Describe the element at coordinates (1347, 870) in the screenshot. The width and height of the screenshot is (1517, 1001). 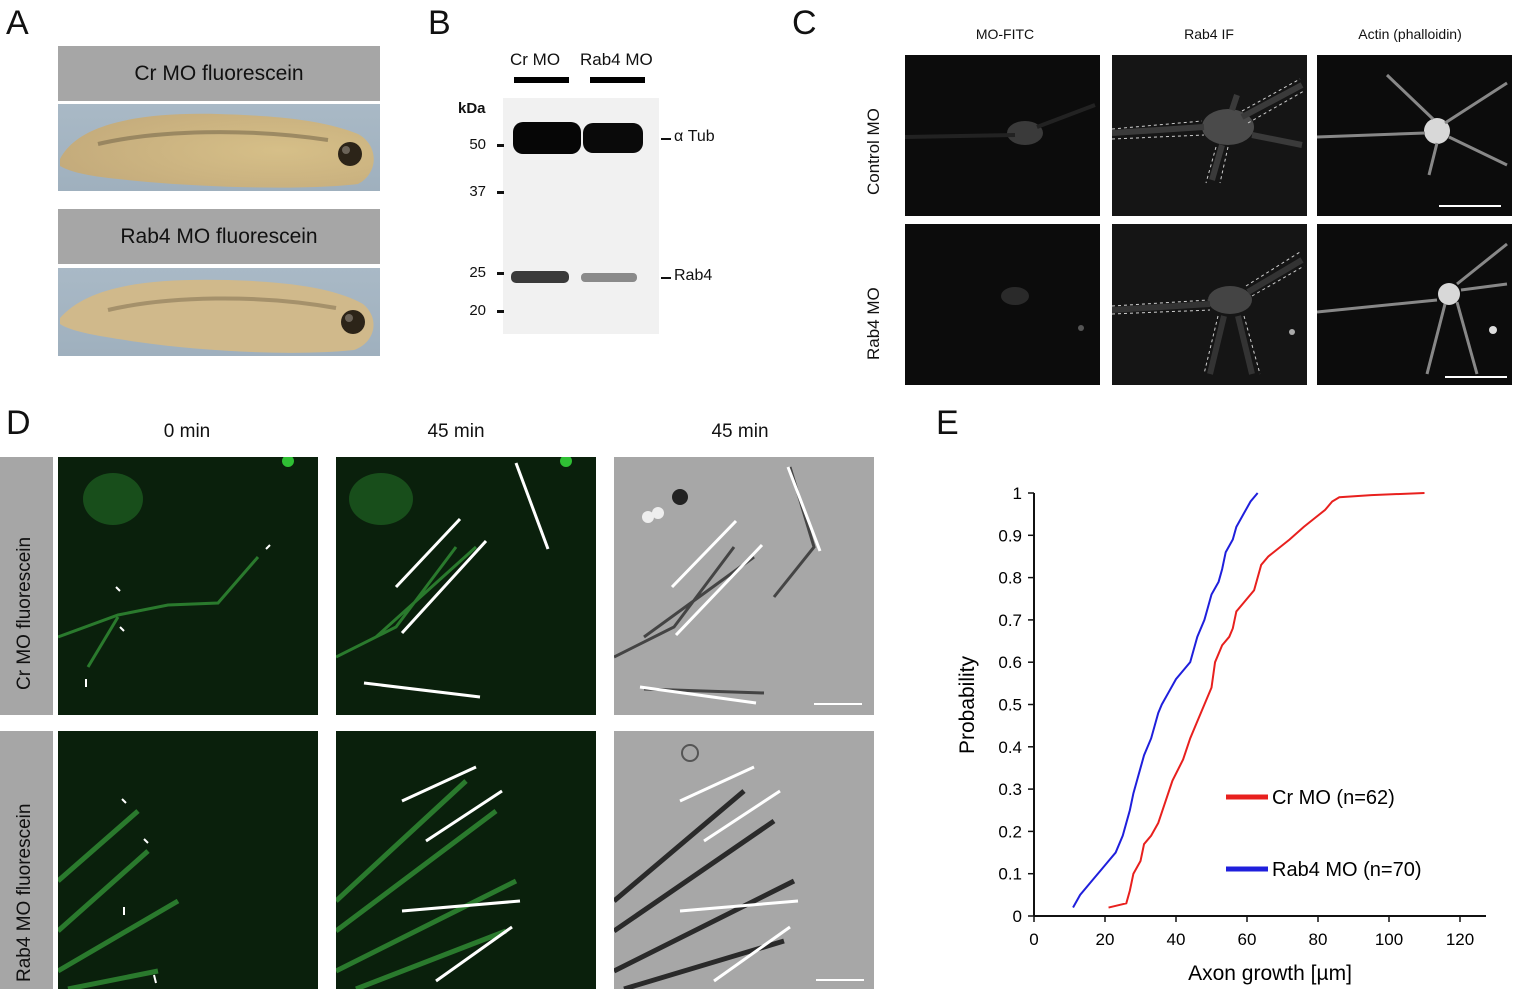
I see `legend-label-rab4-mo: Rab4 MO (n=70)` at that location.